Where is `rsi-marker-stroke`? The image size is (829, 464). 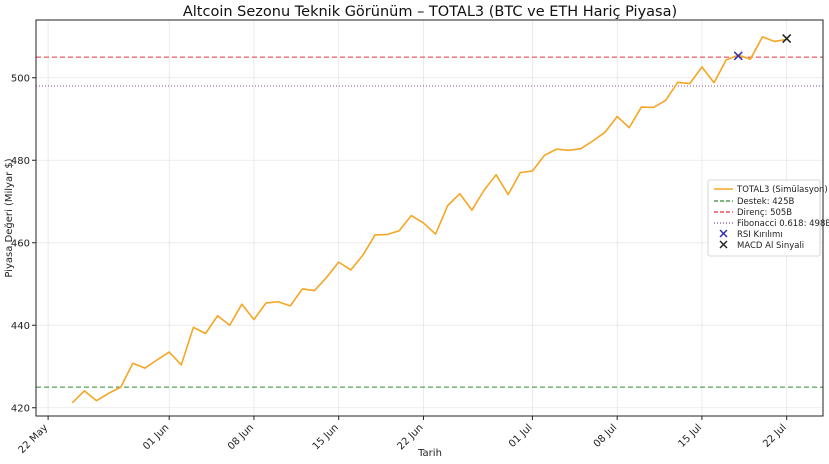 rsi-marker-stroke is located at coordinates (738, 56).